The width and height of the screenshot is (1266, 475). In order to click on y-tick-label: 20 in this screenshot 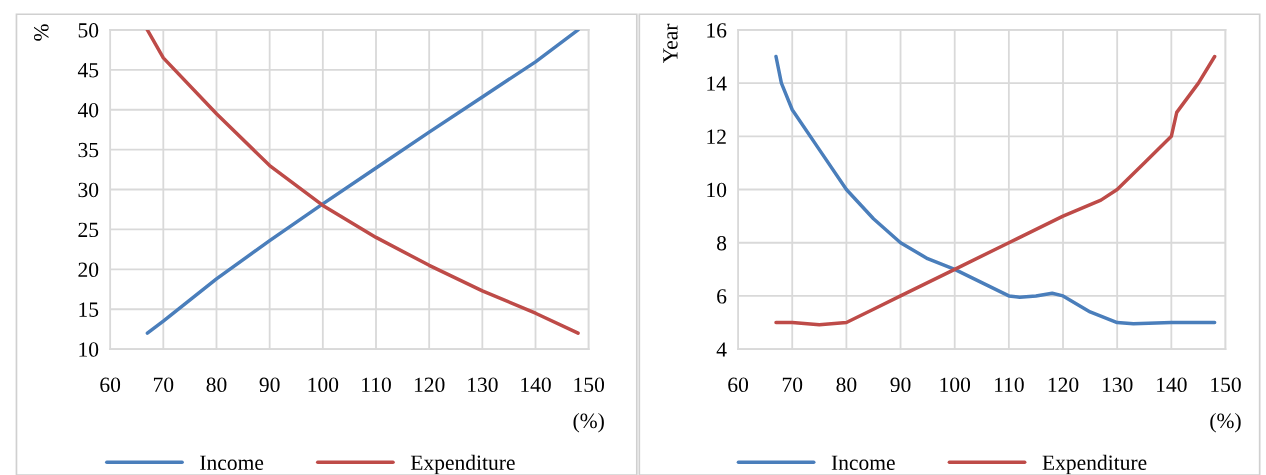, I will do `click(88, 270)`.